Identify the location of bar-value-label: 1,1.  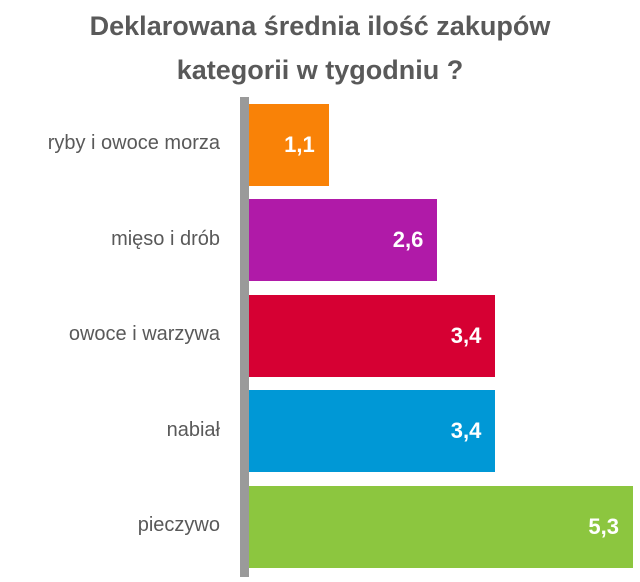
(299, 144).